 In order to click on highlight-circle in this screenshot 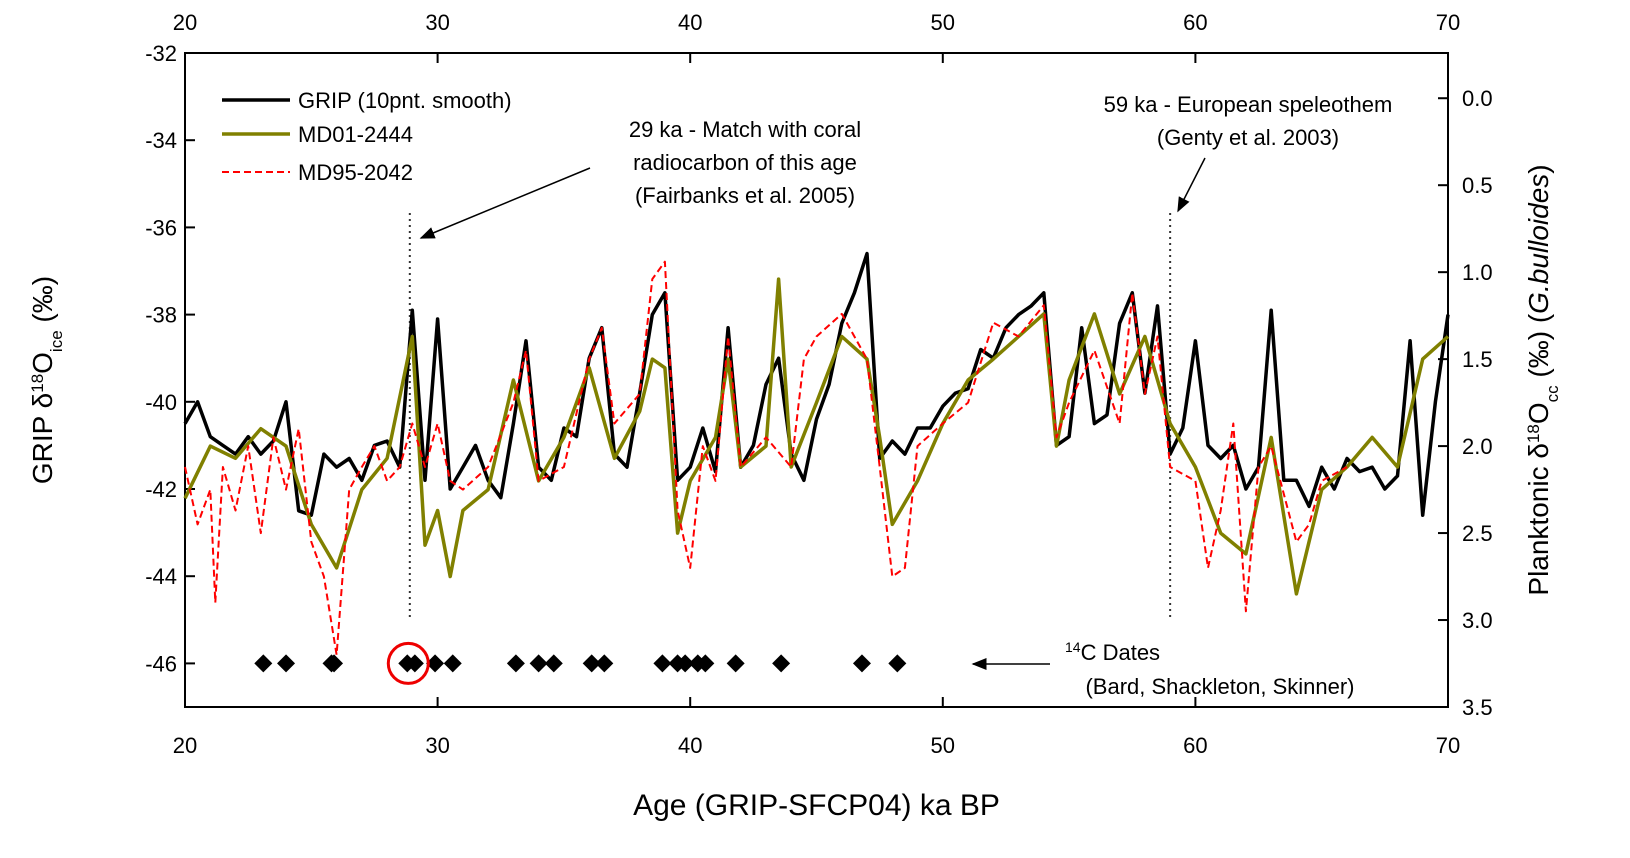, I will do `click(408, 663)`.